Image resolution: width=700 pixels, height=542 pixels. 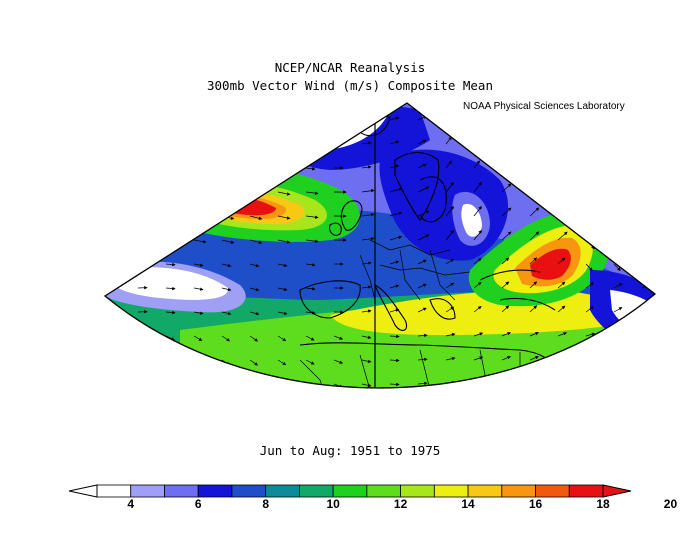 I want to click on colorbar-tick-label: 16, so click(x=536, y=504).